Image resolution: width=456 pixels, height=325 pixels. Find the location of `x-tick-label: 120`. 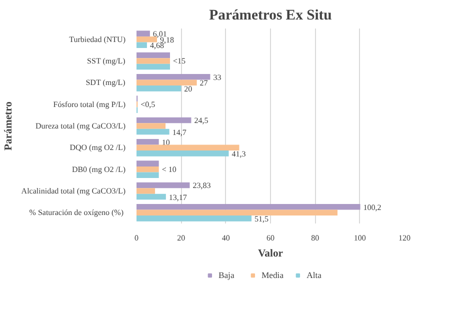

x-tick-label: 120 is located at coordinates (404, 238).